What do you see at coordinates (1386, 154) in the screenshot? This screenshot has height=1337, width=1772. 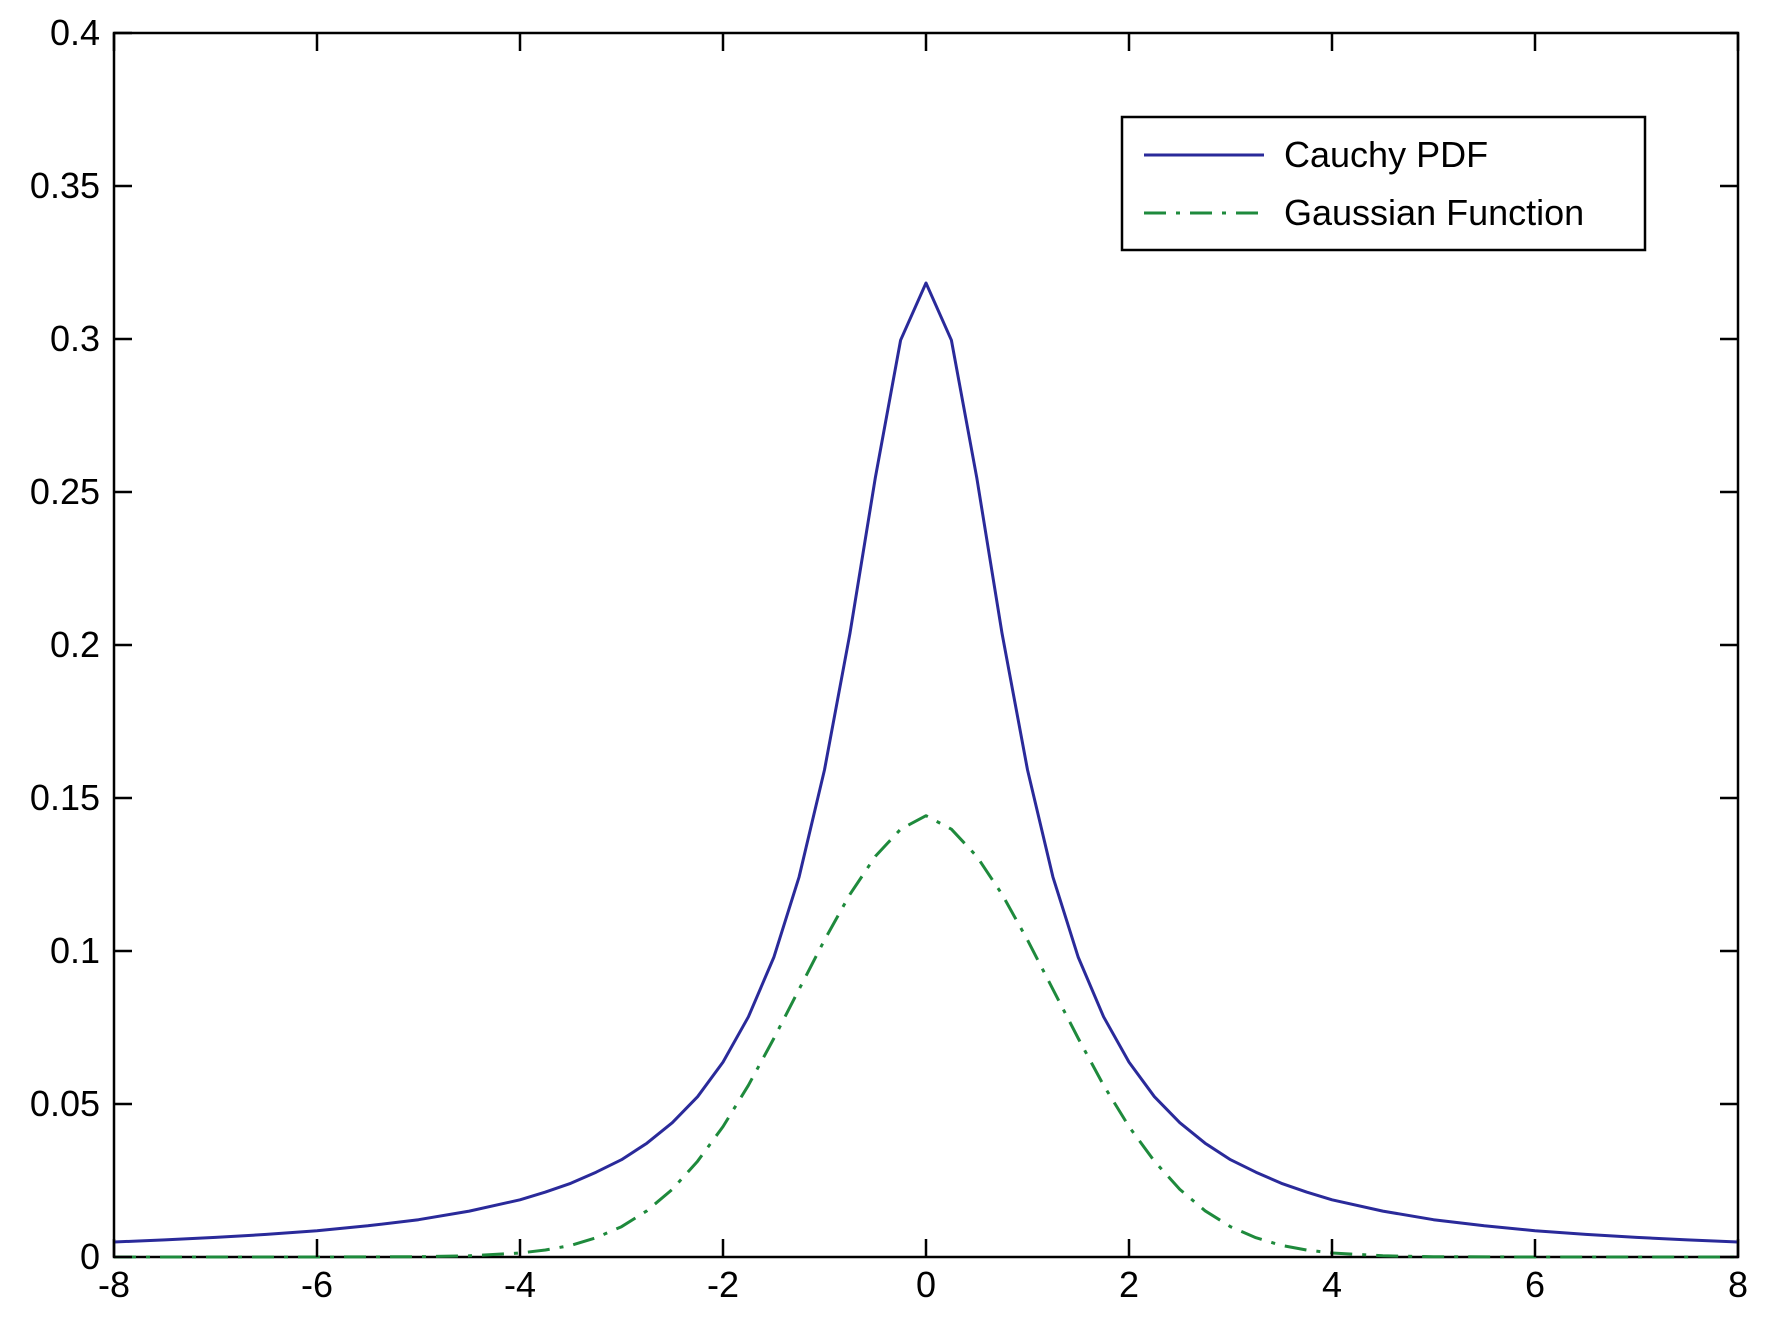 I see `legend-label-cauchy-pdf: Cauchy PDF` at bounding box center [1386, 154].